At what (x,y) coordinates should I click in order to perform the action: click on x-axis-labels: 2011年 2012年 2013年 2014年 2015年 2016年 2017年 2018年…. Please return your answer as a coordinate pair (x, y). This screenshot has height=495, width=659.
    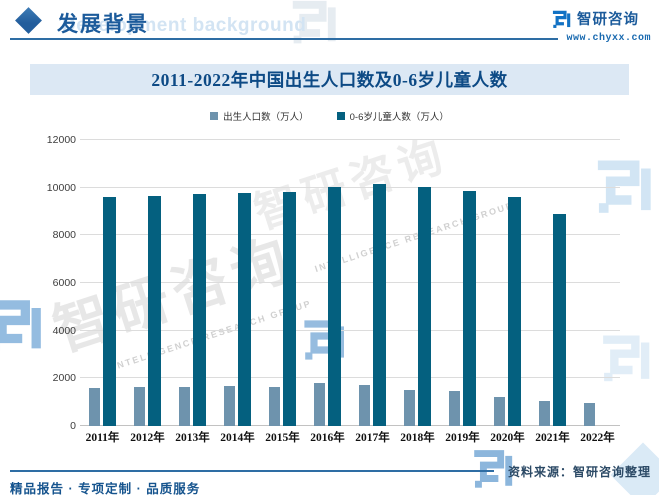
    Looking at the image, I should click on (350, 438).